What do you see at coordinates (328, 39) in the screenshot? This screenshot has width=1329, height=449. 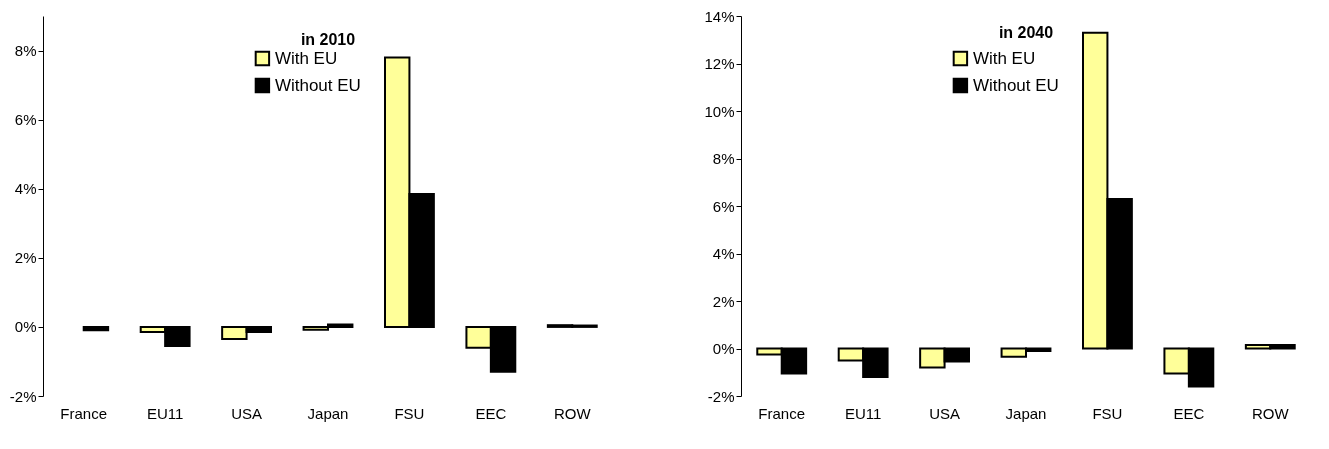 I see `text: in 2010` at bounding box center [328, 39].